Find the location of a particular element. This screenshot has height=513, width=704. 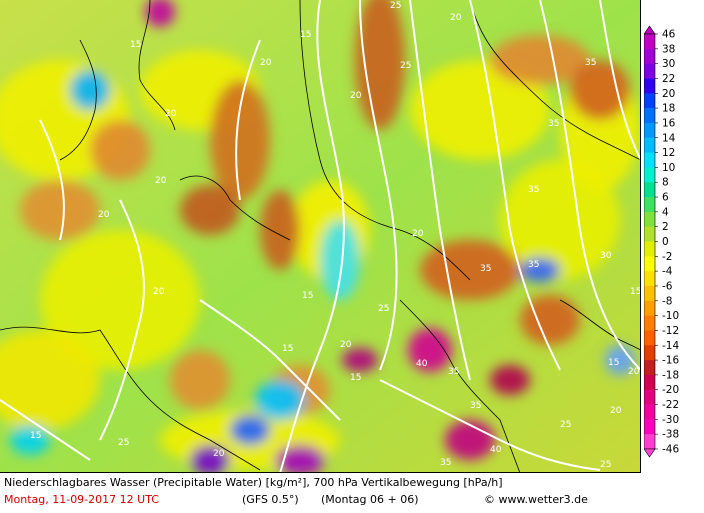

legend-tick-label: 22 is located at coordinates (668, 79).